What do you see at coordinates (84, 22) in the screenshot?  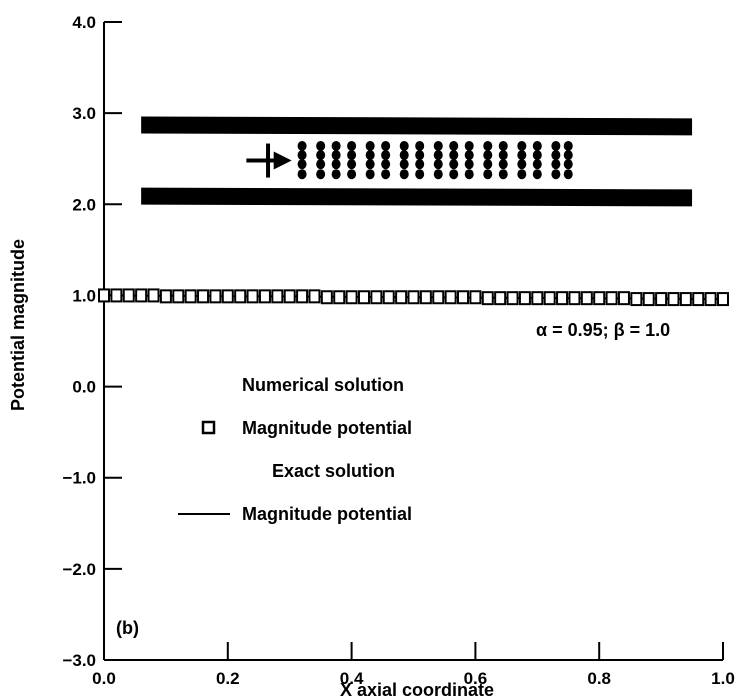 I see `y-tick-label: 4.0` at bounding box center [84, 22].